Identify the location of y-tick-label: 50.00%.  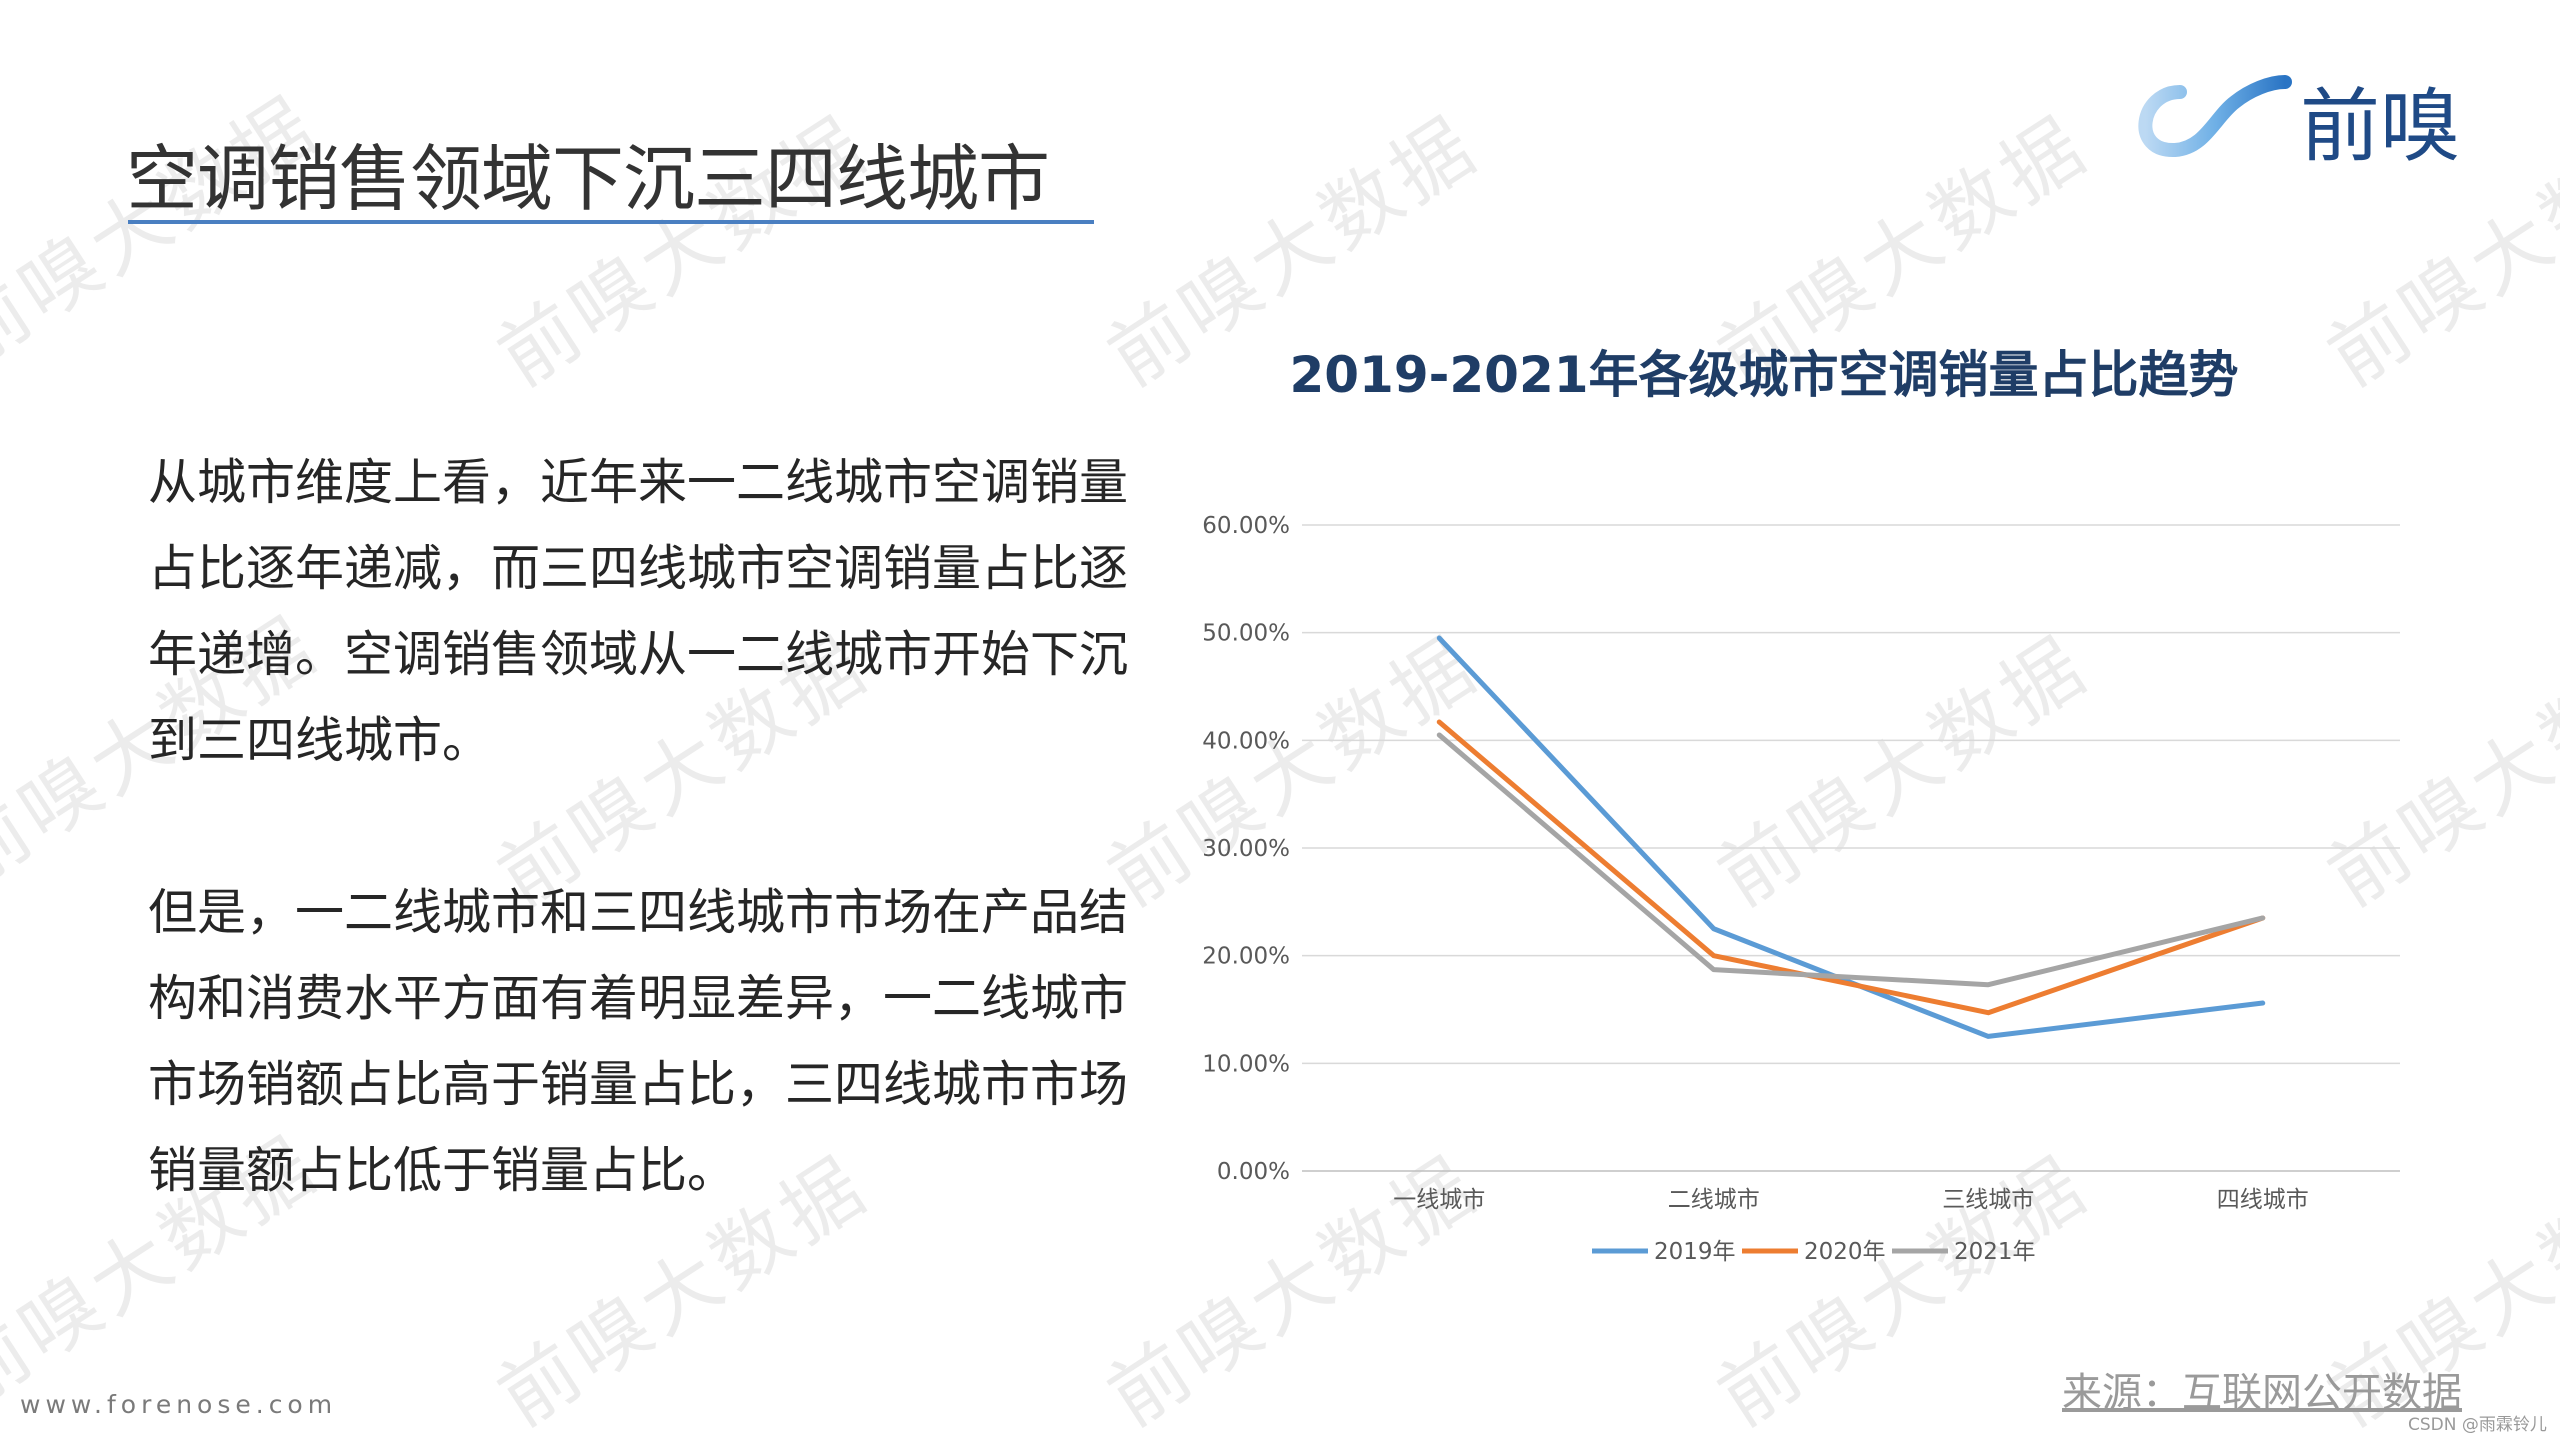
(1246, 634).